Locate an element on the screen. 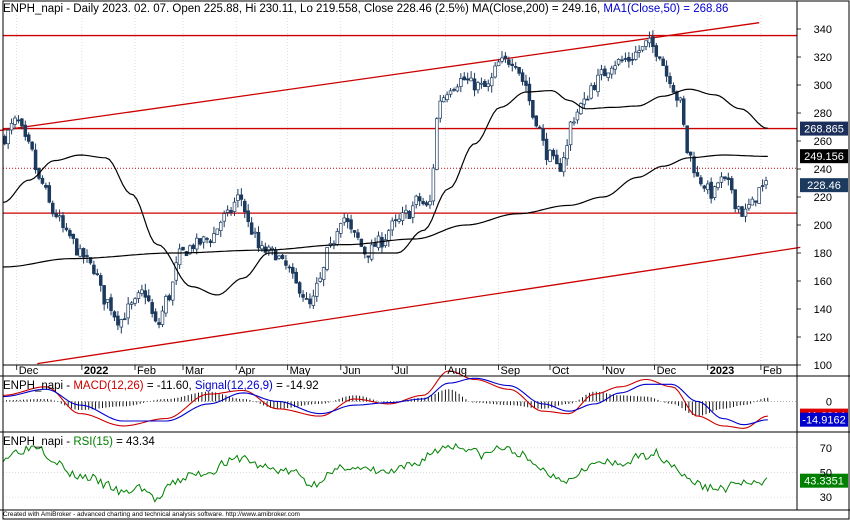 This screenshot has height=520, width=850. x-tick-label: Feb is located at coordinates (772, 371).